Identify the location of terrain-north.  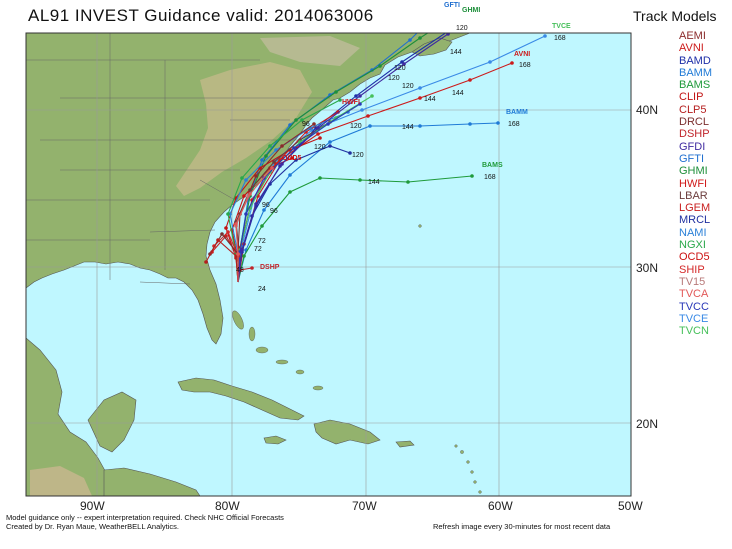
(310, 51).